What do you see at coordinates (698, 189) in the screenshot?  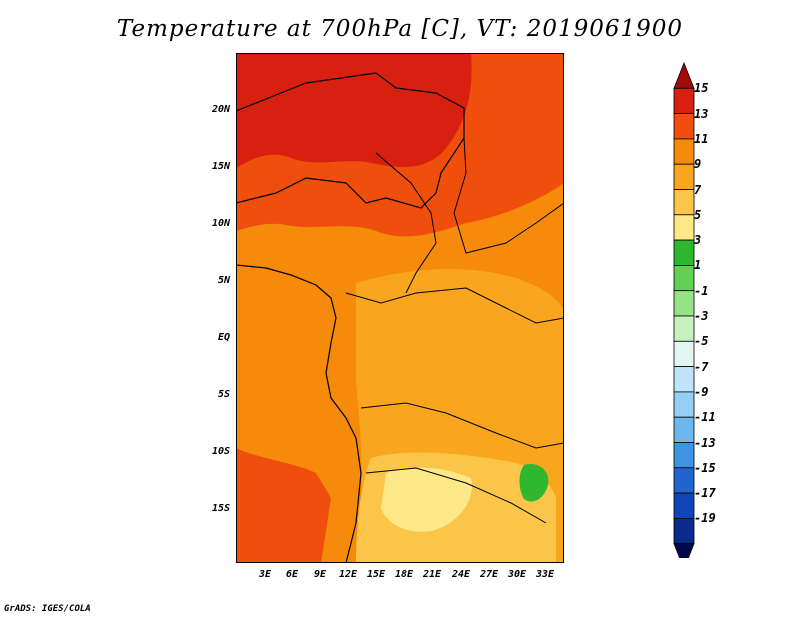 I see `colorbar-label: 7` at bounding box center [698, 189].